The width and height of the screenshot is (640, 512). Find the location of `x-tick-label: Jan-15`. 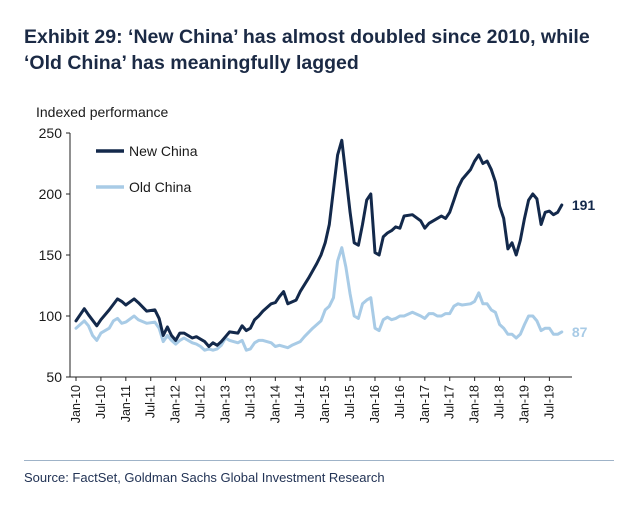

x-tick-label: Jan-15 is located at coordinates (325, 404).